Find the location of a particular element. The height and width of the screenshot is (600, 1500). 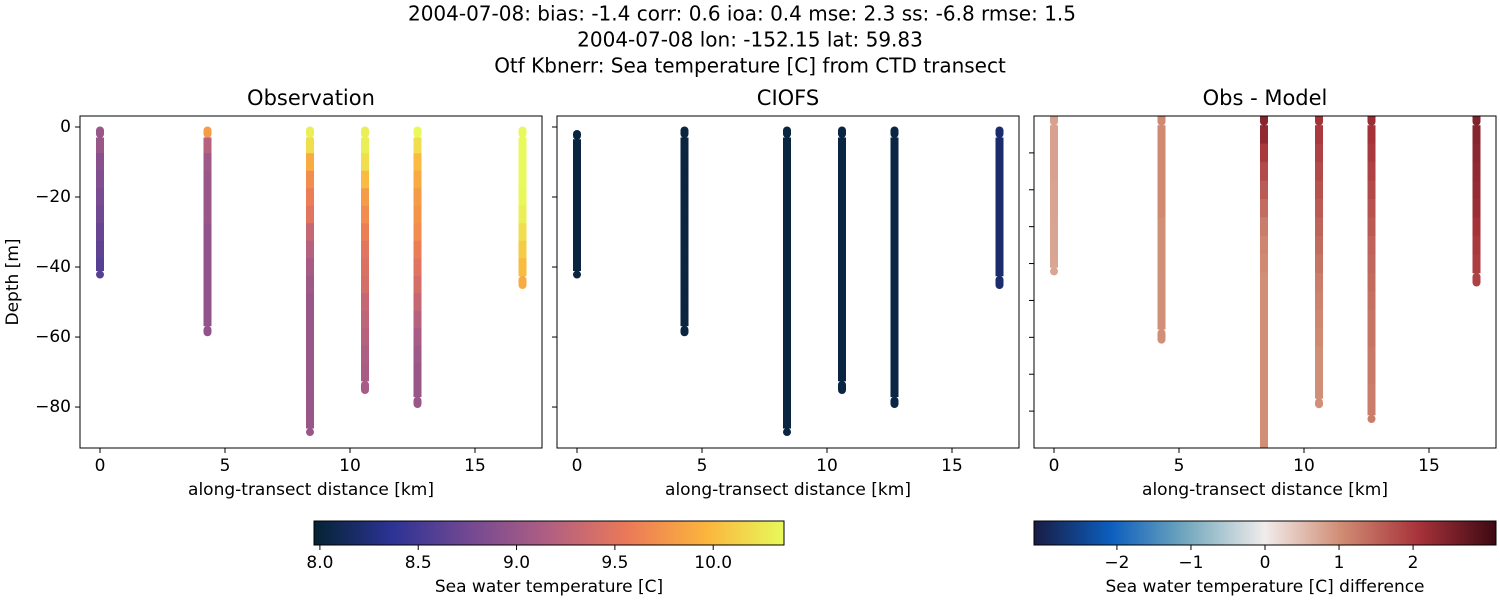

colorbar-tick-label: −1 is located at coordinates (1190, 563).